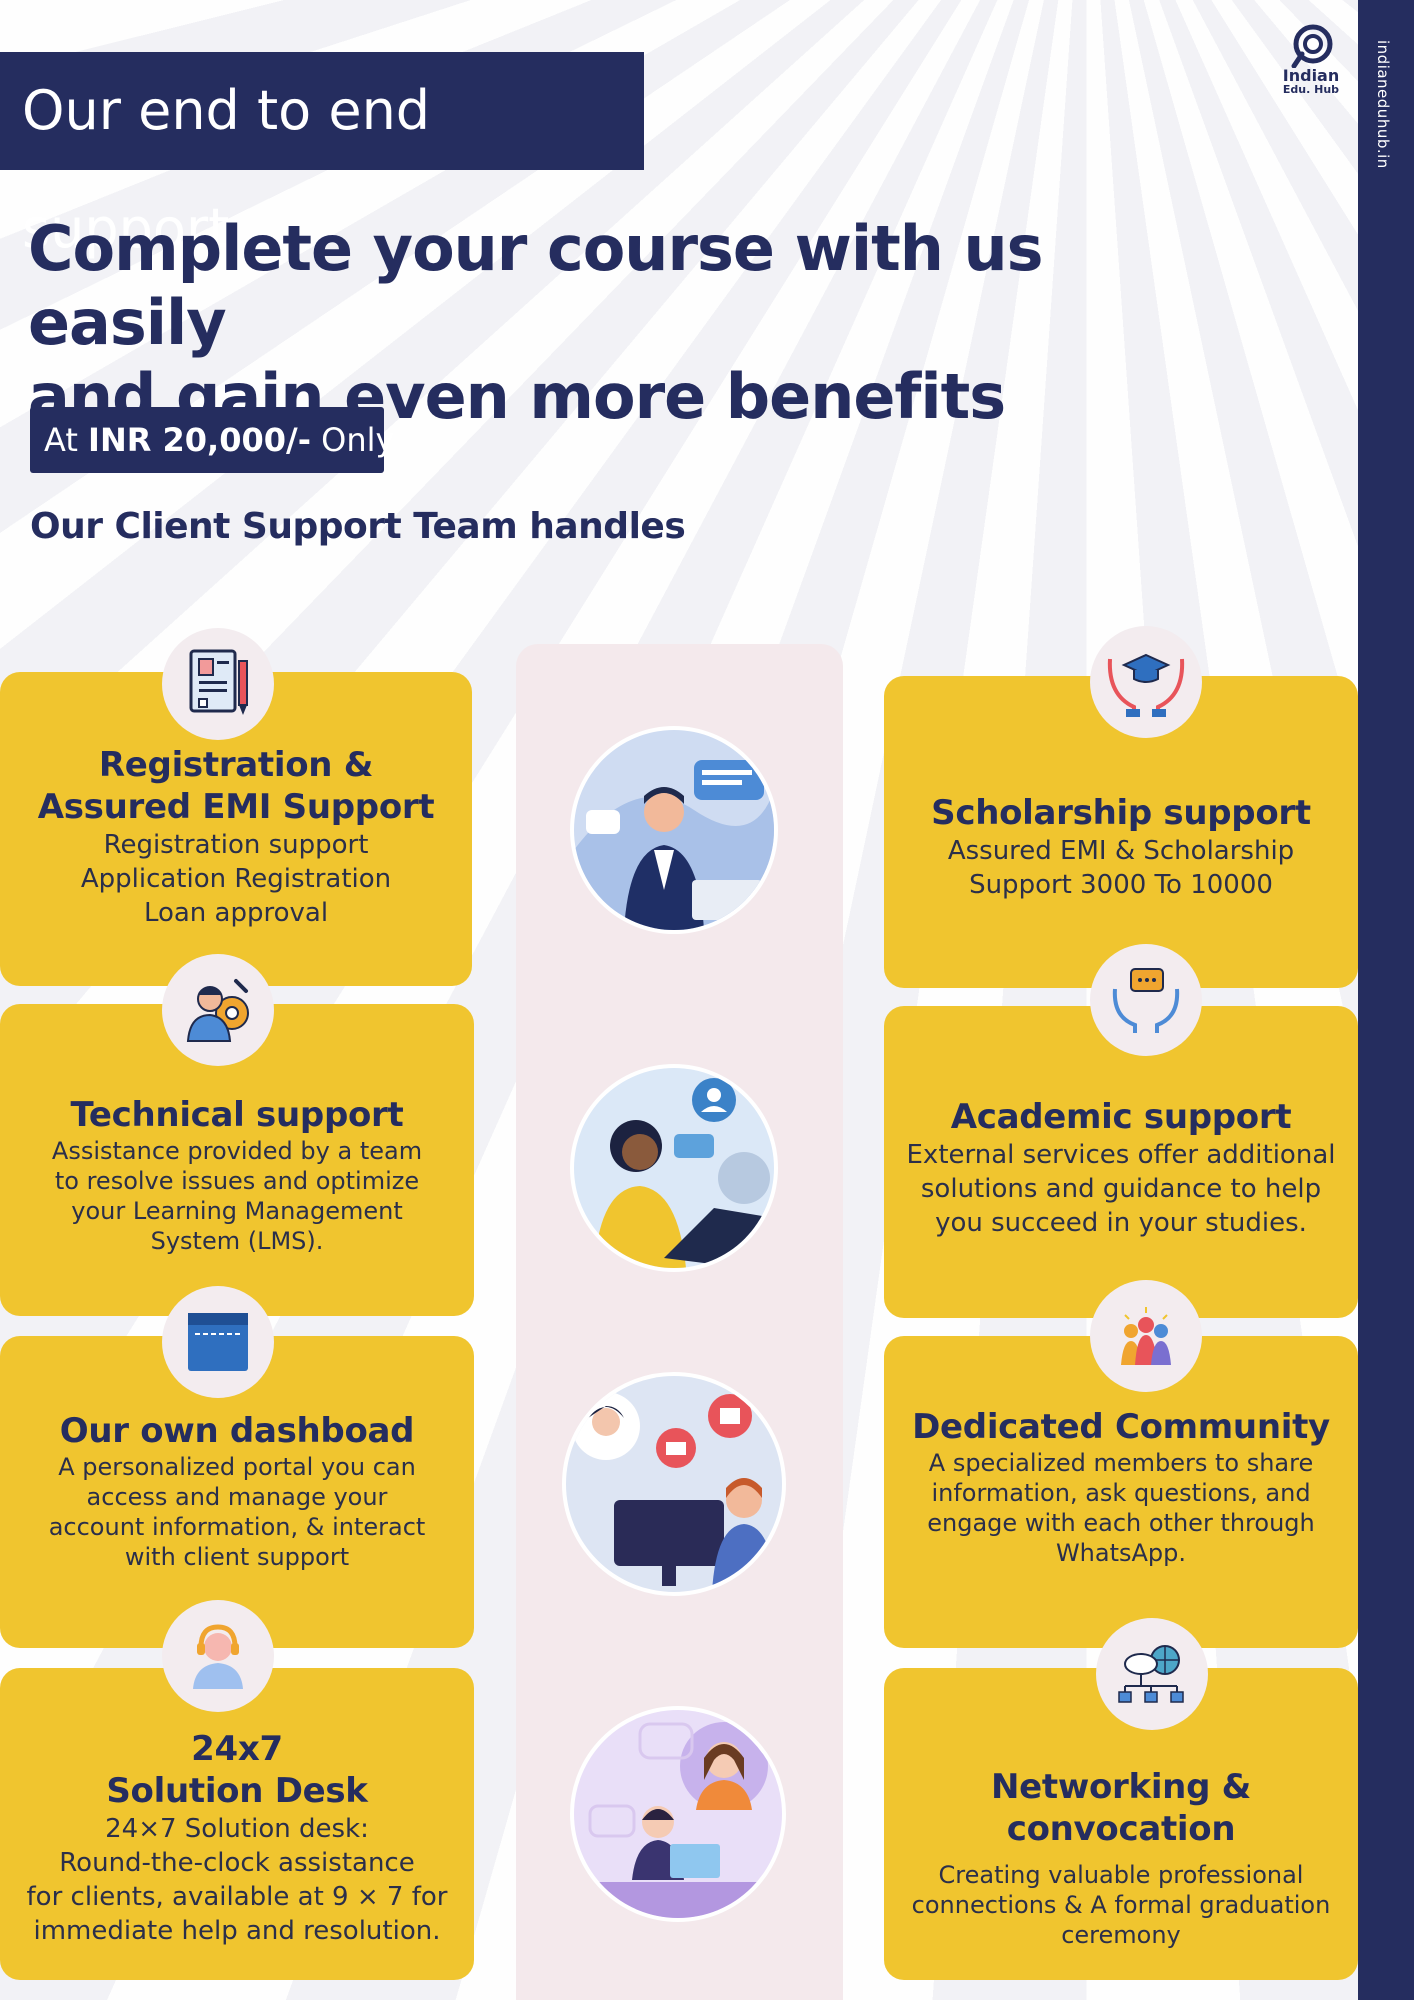 This screenshot has width=1414, height=2000. What do you see at coordinates (678, 1814) in the screenshot?
I see `chat-agents-illustration` at bounding box center [678, 1814].